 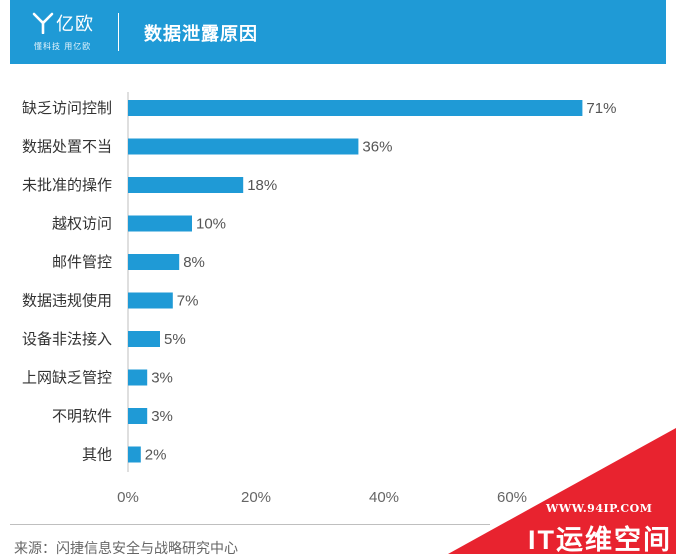 I want to click on category-label: 不明软件, so click(x=82, y=416).